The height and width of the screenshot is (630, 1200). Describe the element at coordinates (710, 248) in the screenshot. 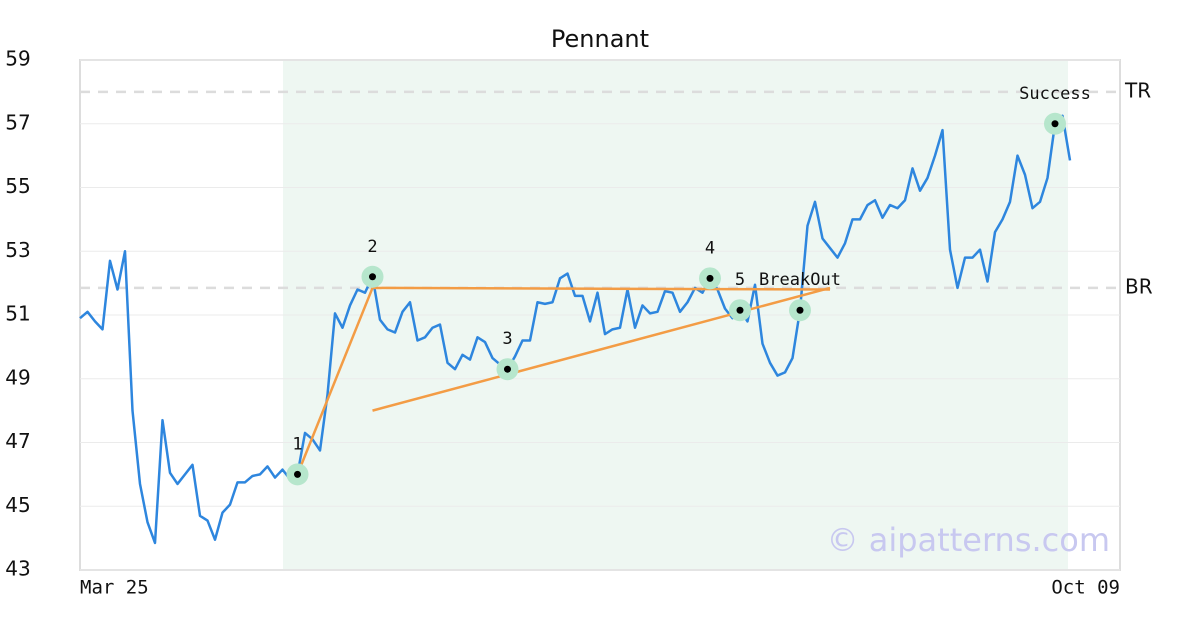

I see `pattern-point-label: 4` at that location.